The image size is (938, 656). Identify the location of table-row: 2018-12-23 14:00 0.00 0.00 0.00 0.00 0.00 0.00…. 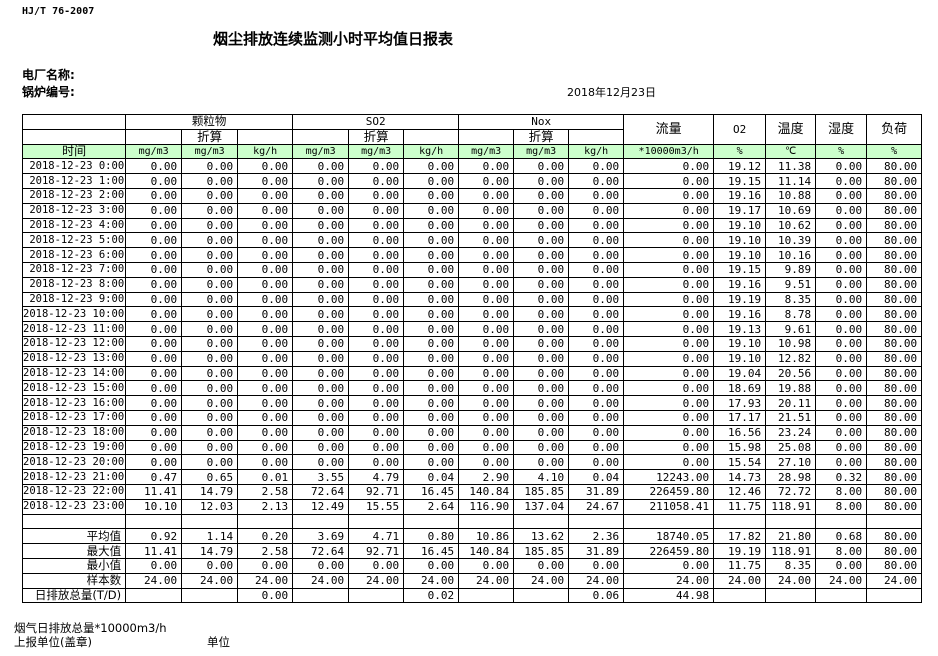
(472, 373).